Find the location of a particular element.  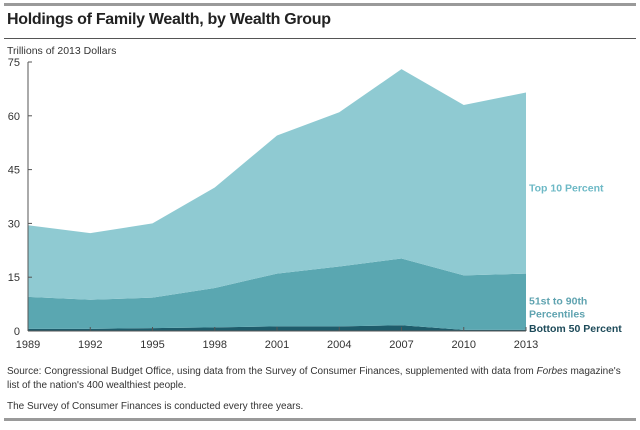

x-tick-label: 2013 is located at coordinates (526, 345).